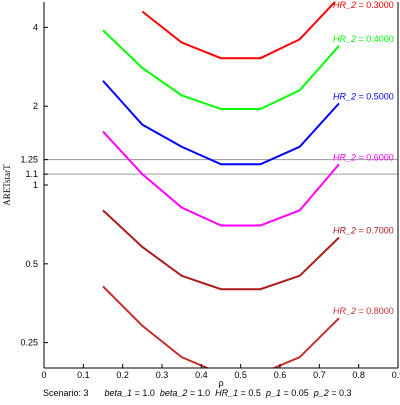 This screenshot has width=400, height=405. I want to click on series-label-1: HR_2 = 0.4000, so click(363, 39).